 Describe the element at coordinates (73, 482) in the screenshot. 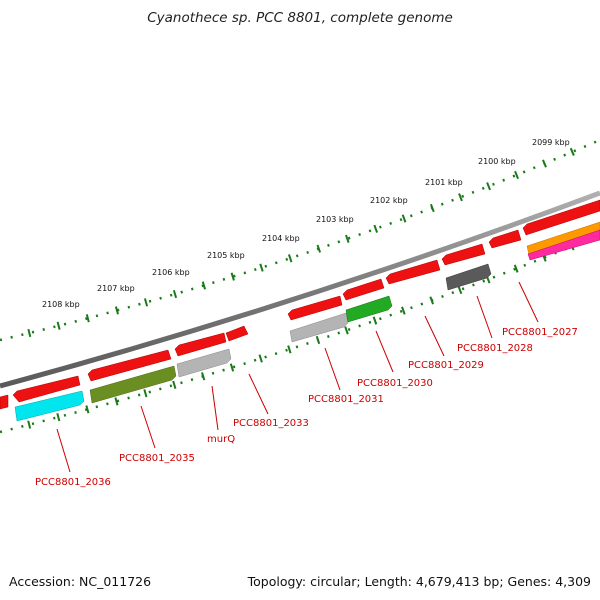

I see `gene-label-PCC8801_2036: PCC8801_2036` at that location.